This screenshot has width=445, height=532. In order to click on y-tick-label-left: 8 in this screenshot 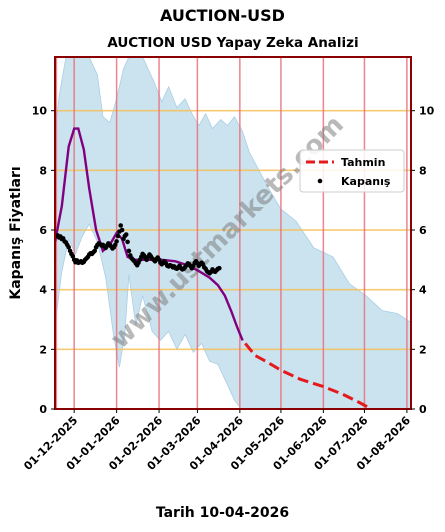, I will do `click(43, 170)`.